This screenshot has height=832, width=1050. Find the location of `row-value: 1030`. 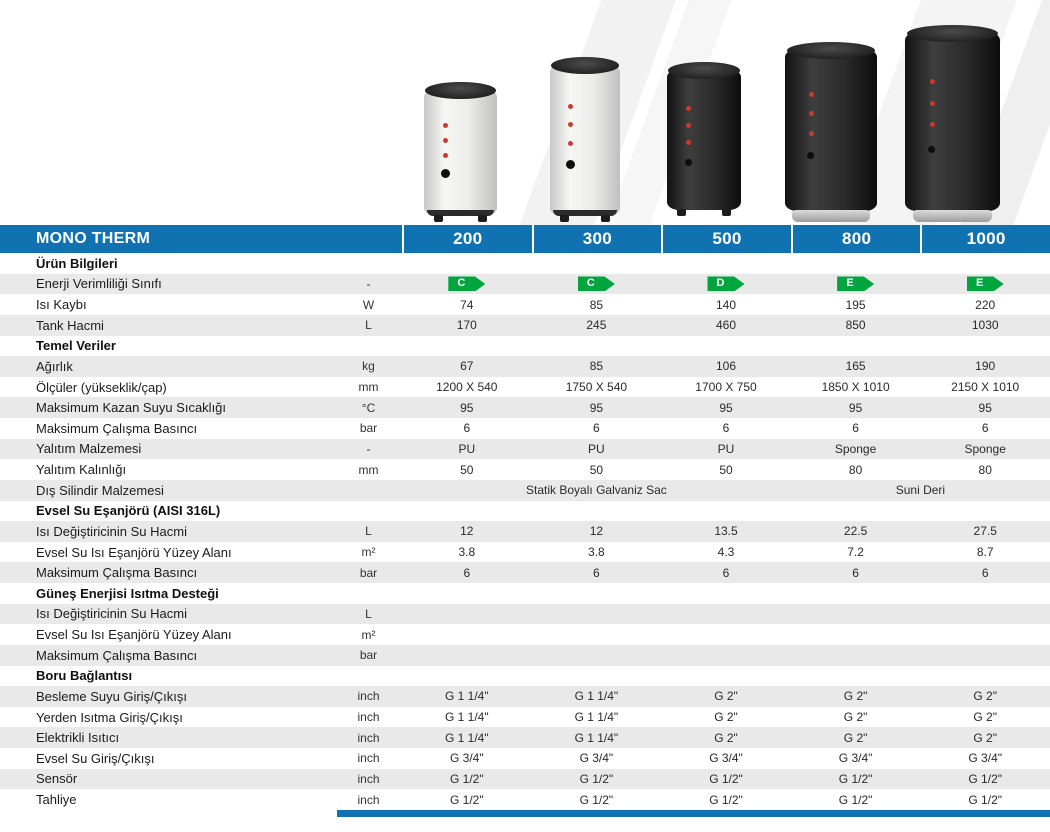

row-value: 1030 is located at coordinates (985, 325).